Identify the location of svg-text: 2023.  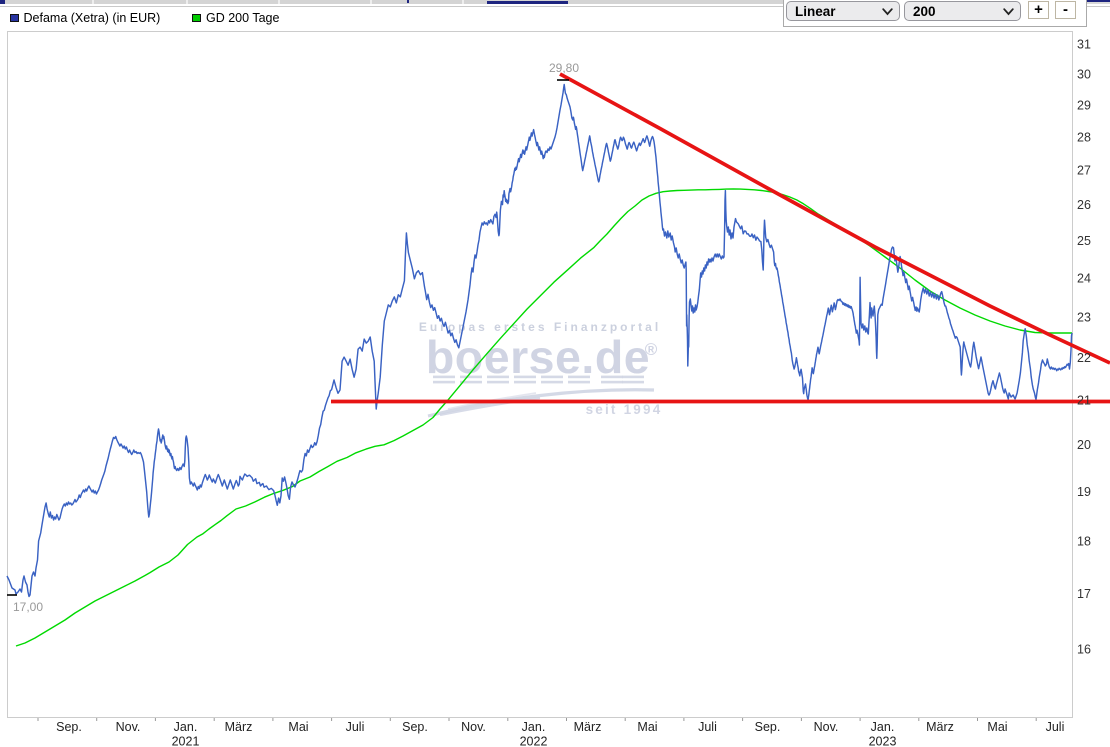
(883, 741).